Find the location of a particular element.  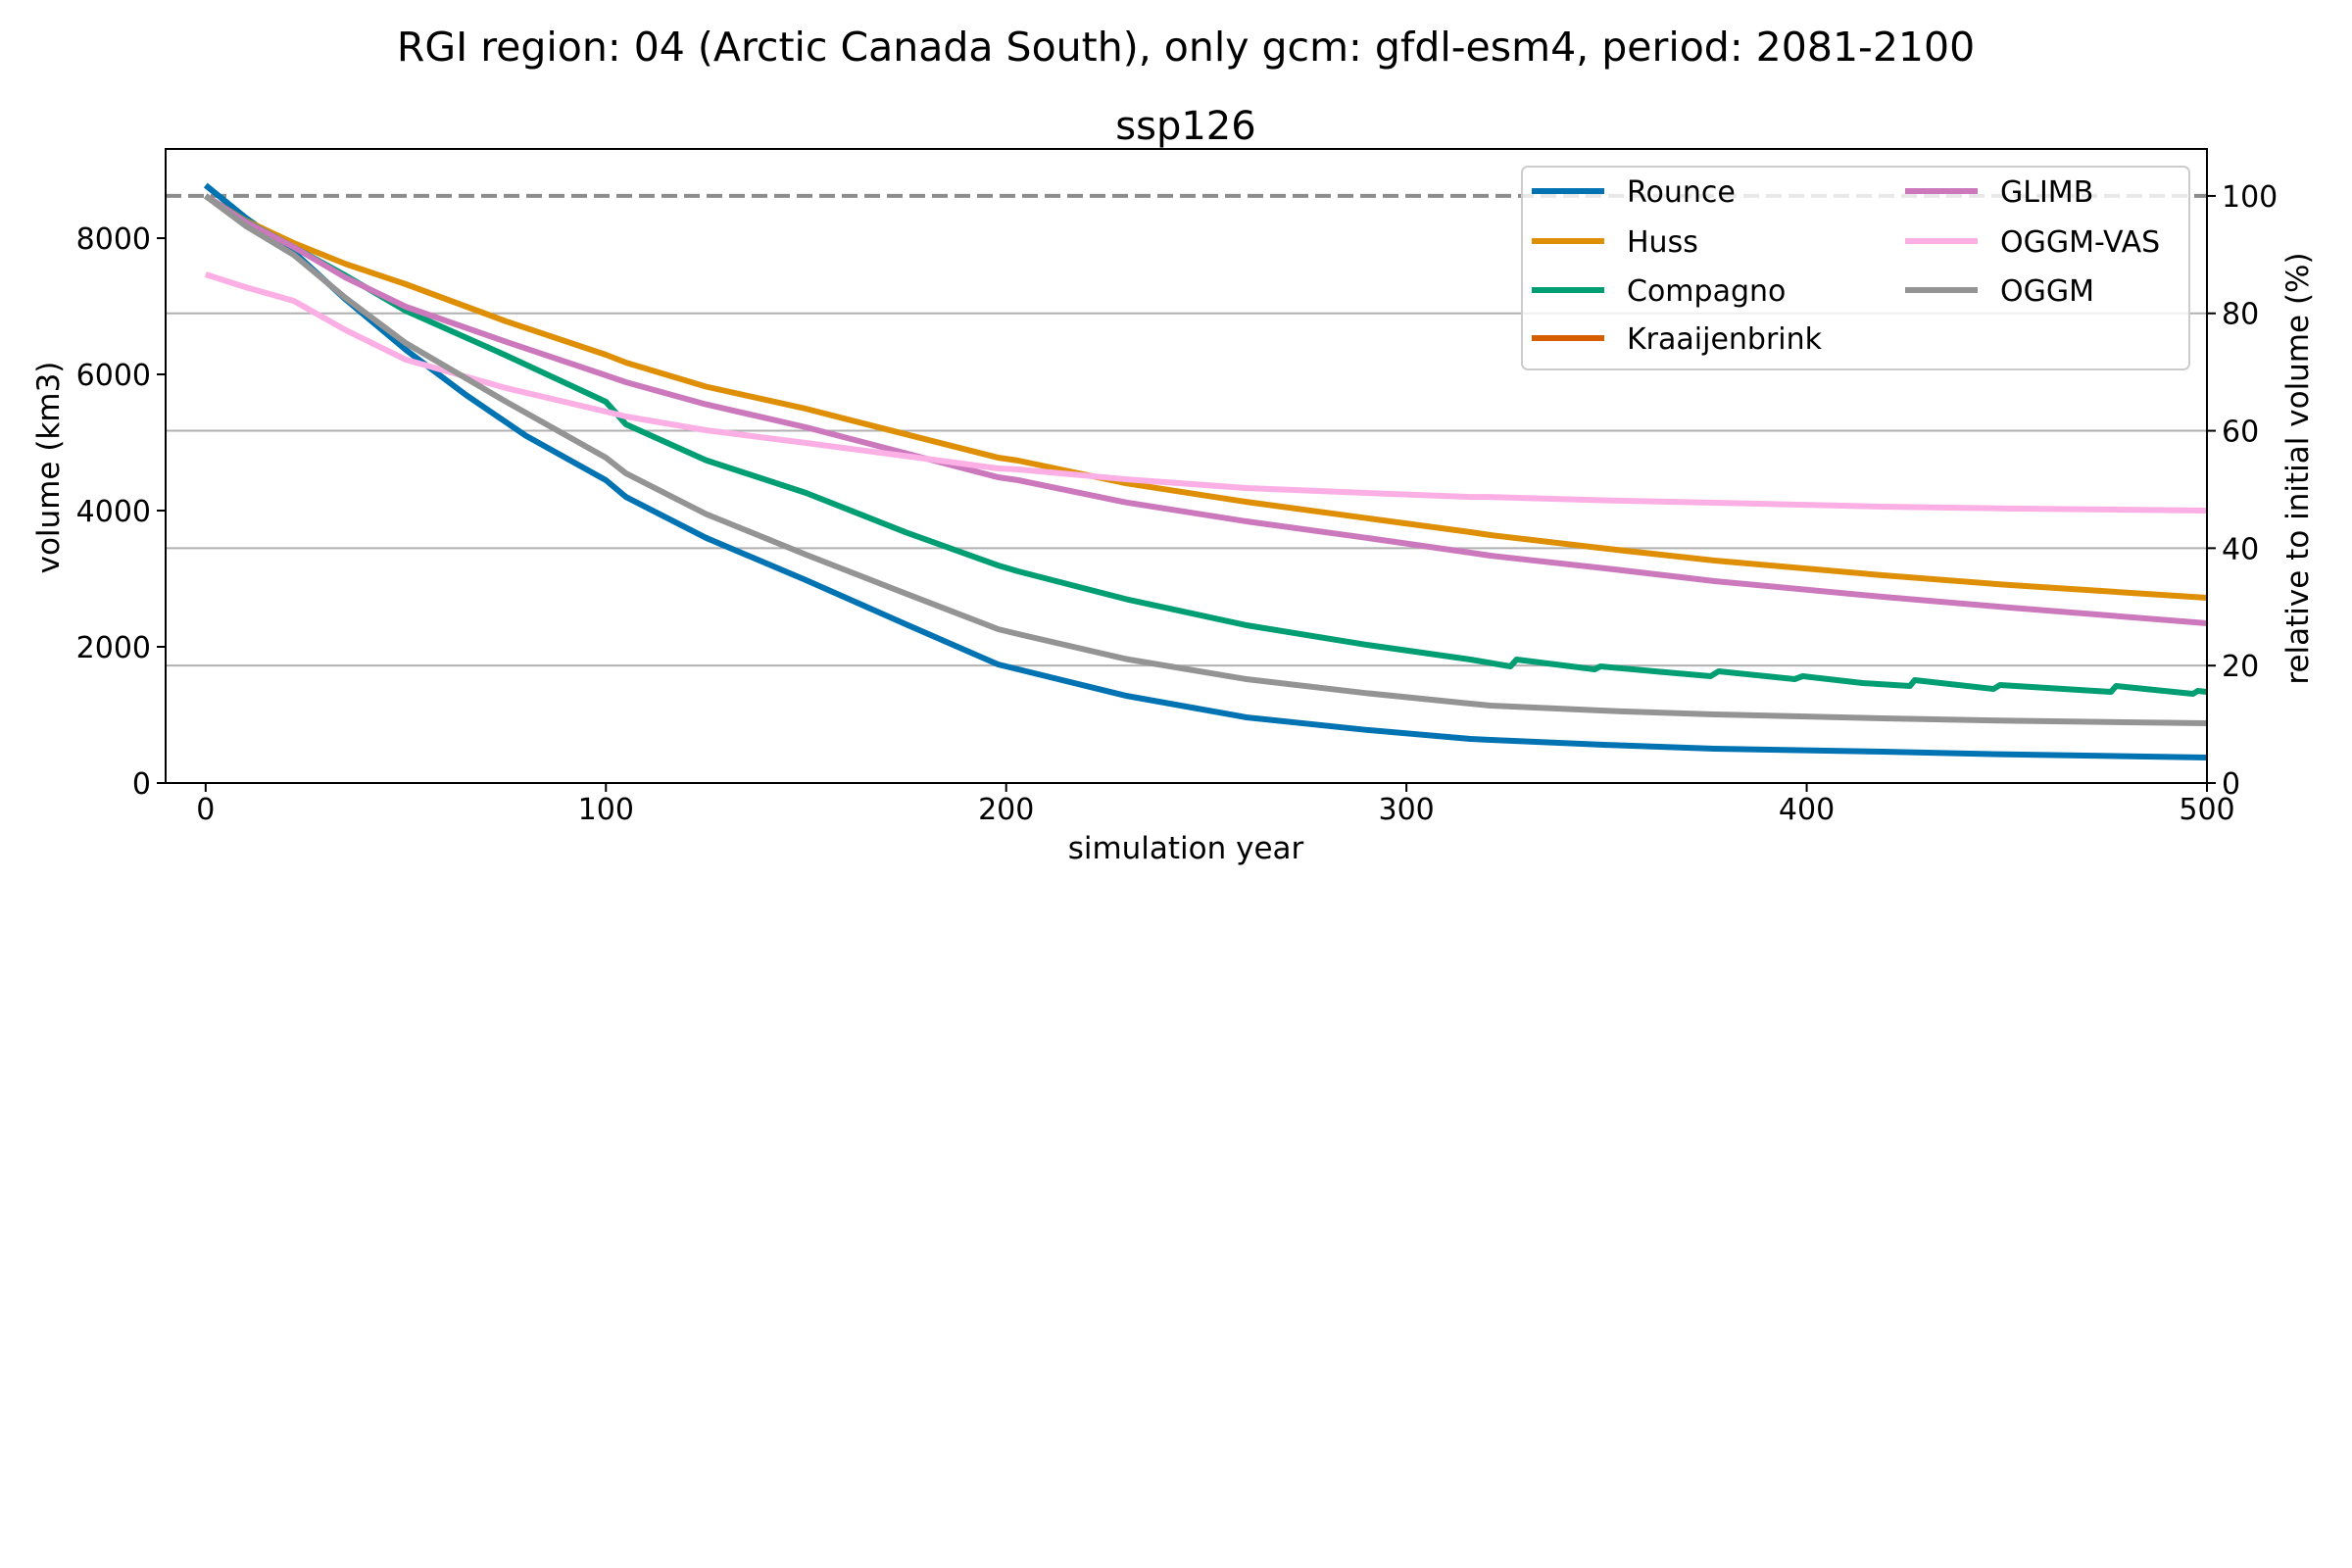

y-right-tick-label: 80 is located at coordinates (2240, 315).